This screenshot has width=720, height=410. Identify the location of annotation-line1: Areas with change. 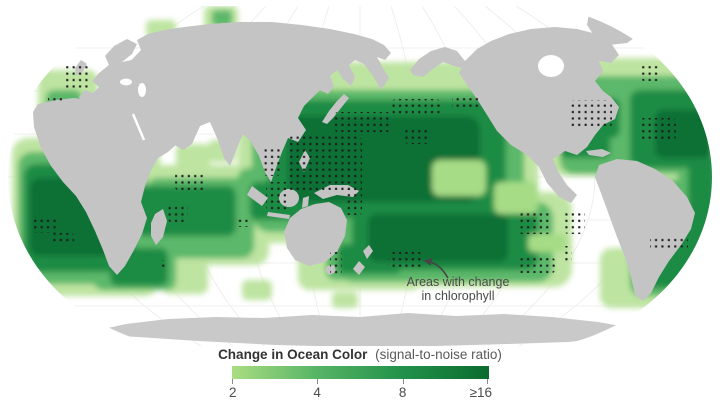
(458, 282).